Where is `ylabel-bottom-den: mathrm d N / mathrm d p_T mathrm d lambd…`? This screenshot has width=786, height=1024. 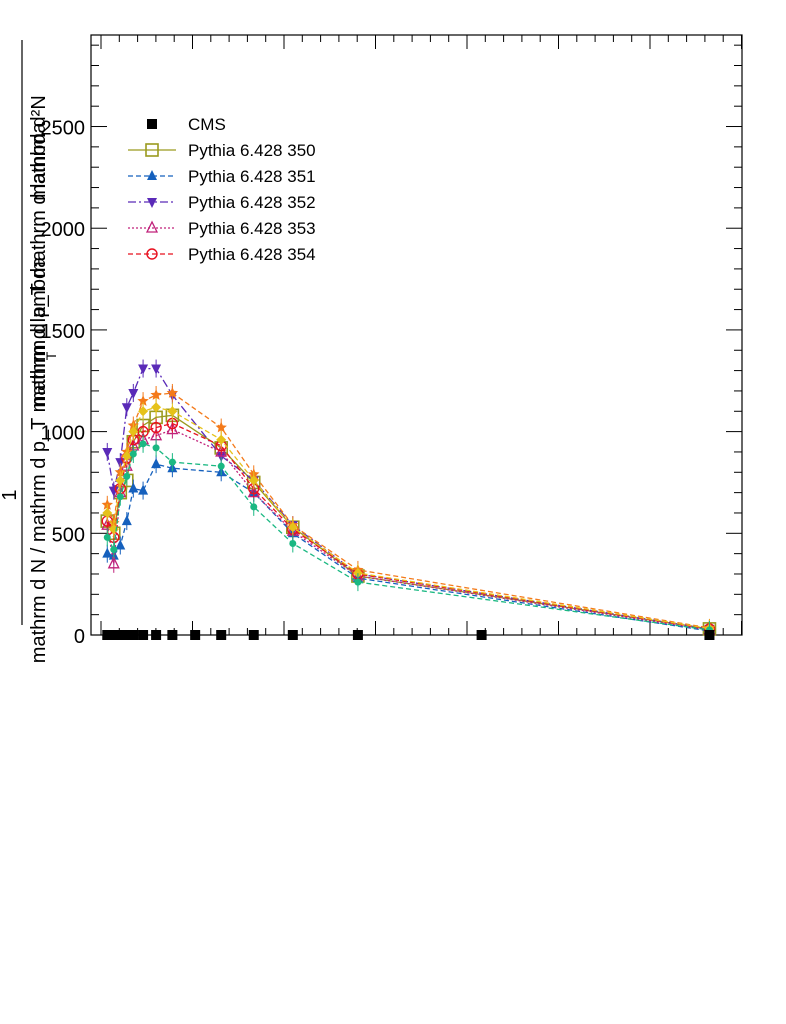
ylabel-bottom-den: mathrm d N / mathrm d p_T mathrm d lambd… is located at coordinates (39, 459).